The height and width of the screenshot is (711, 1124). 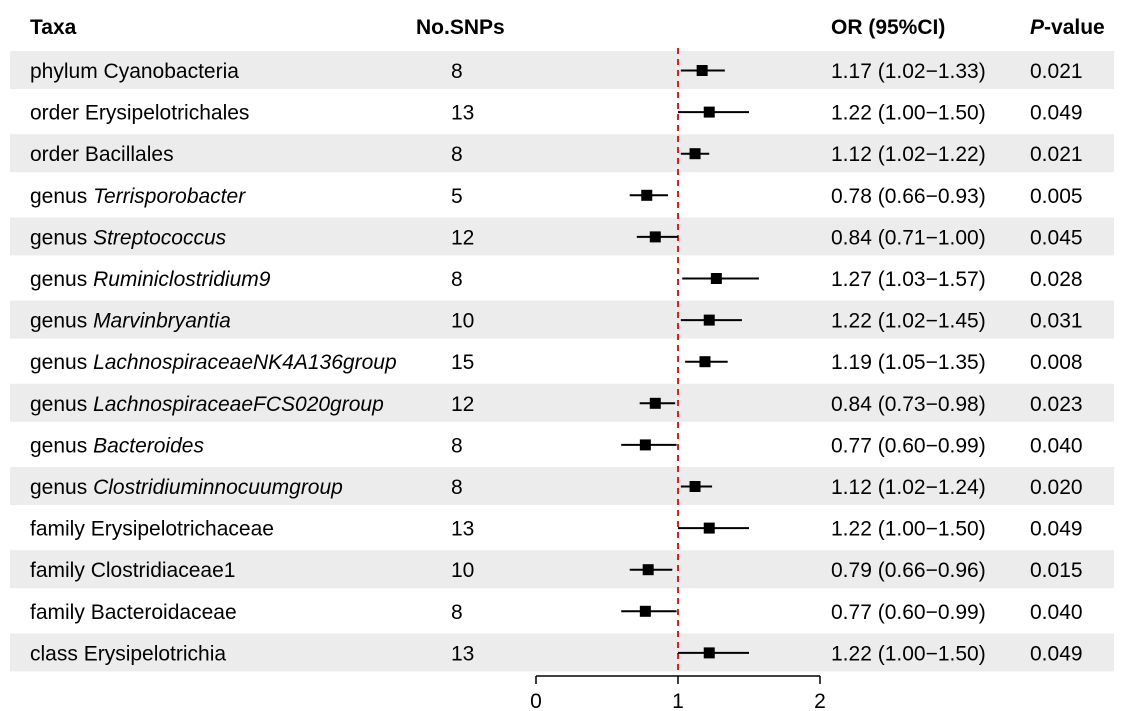 What do you see at coordinates (908, 196) in the screenshot?
I see `or-ci-label: 0.78 (0.66−0.93)` at bounding box center [908, 196].